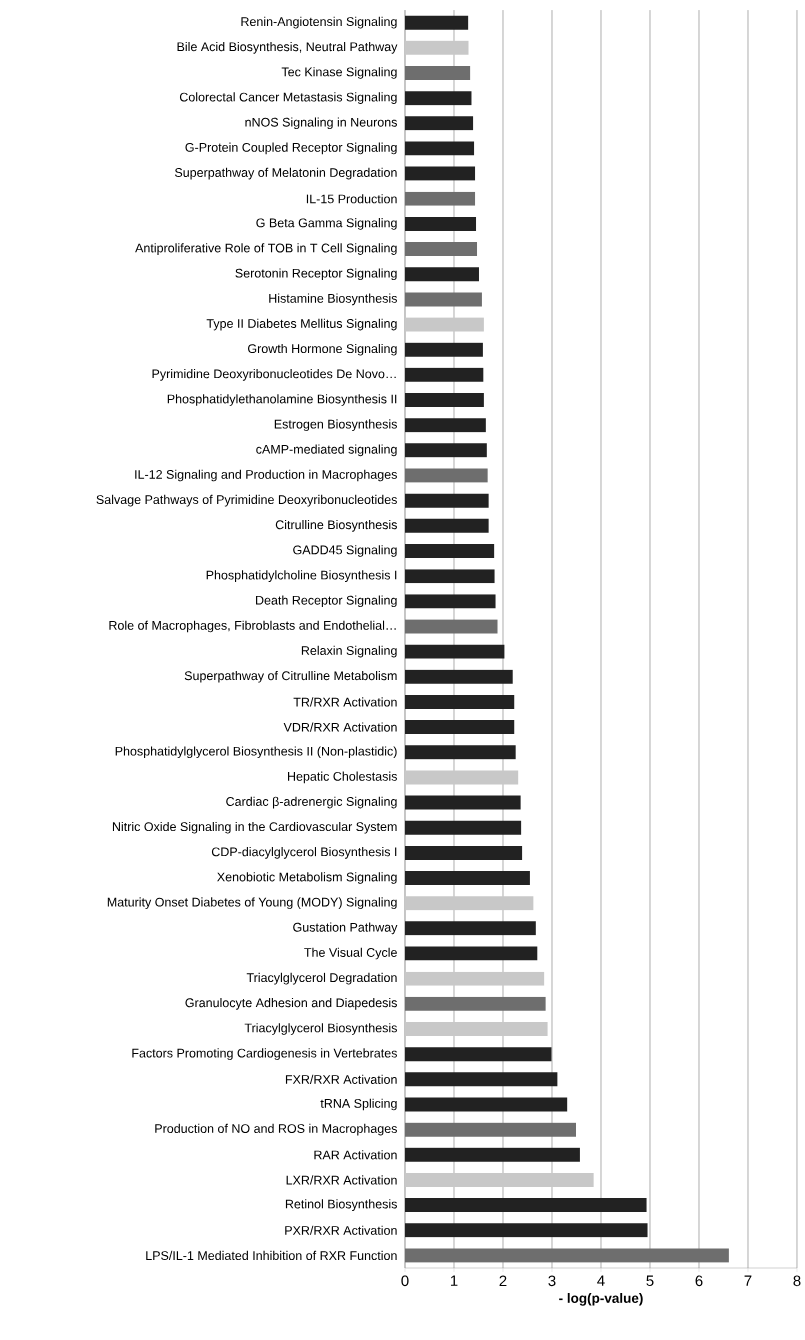  What do you see at coordinates (301, 576) in the screenshot?
I see `y-tick-label: Phosphatidylcholine Biosynthesis I` at bounding box center [301, 576].